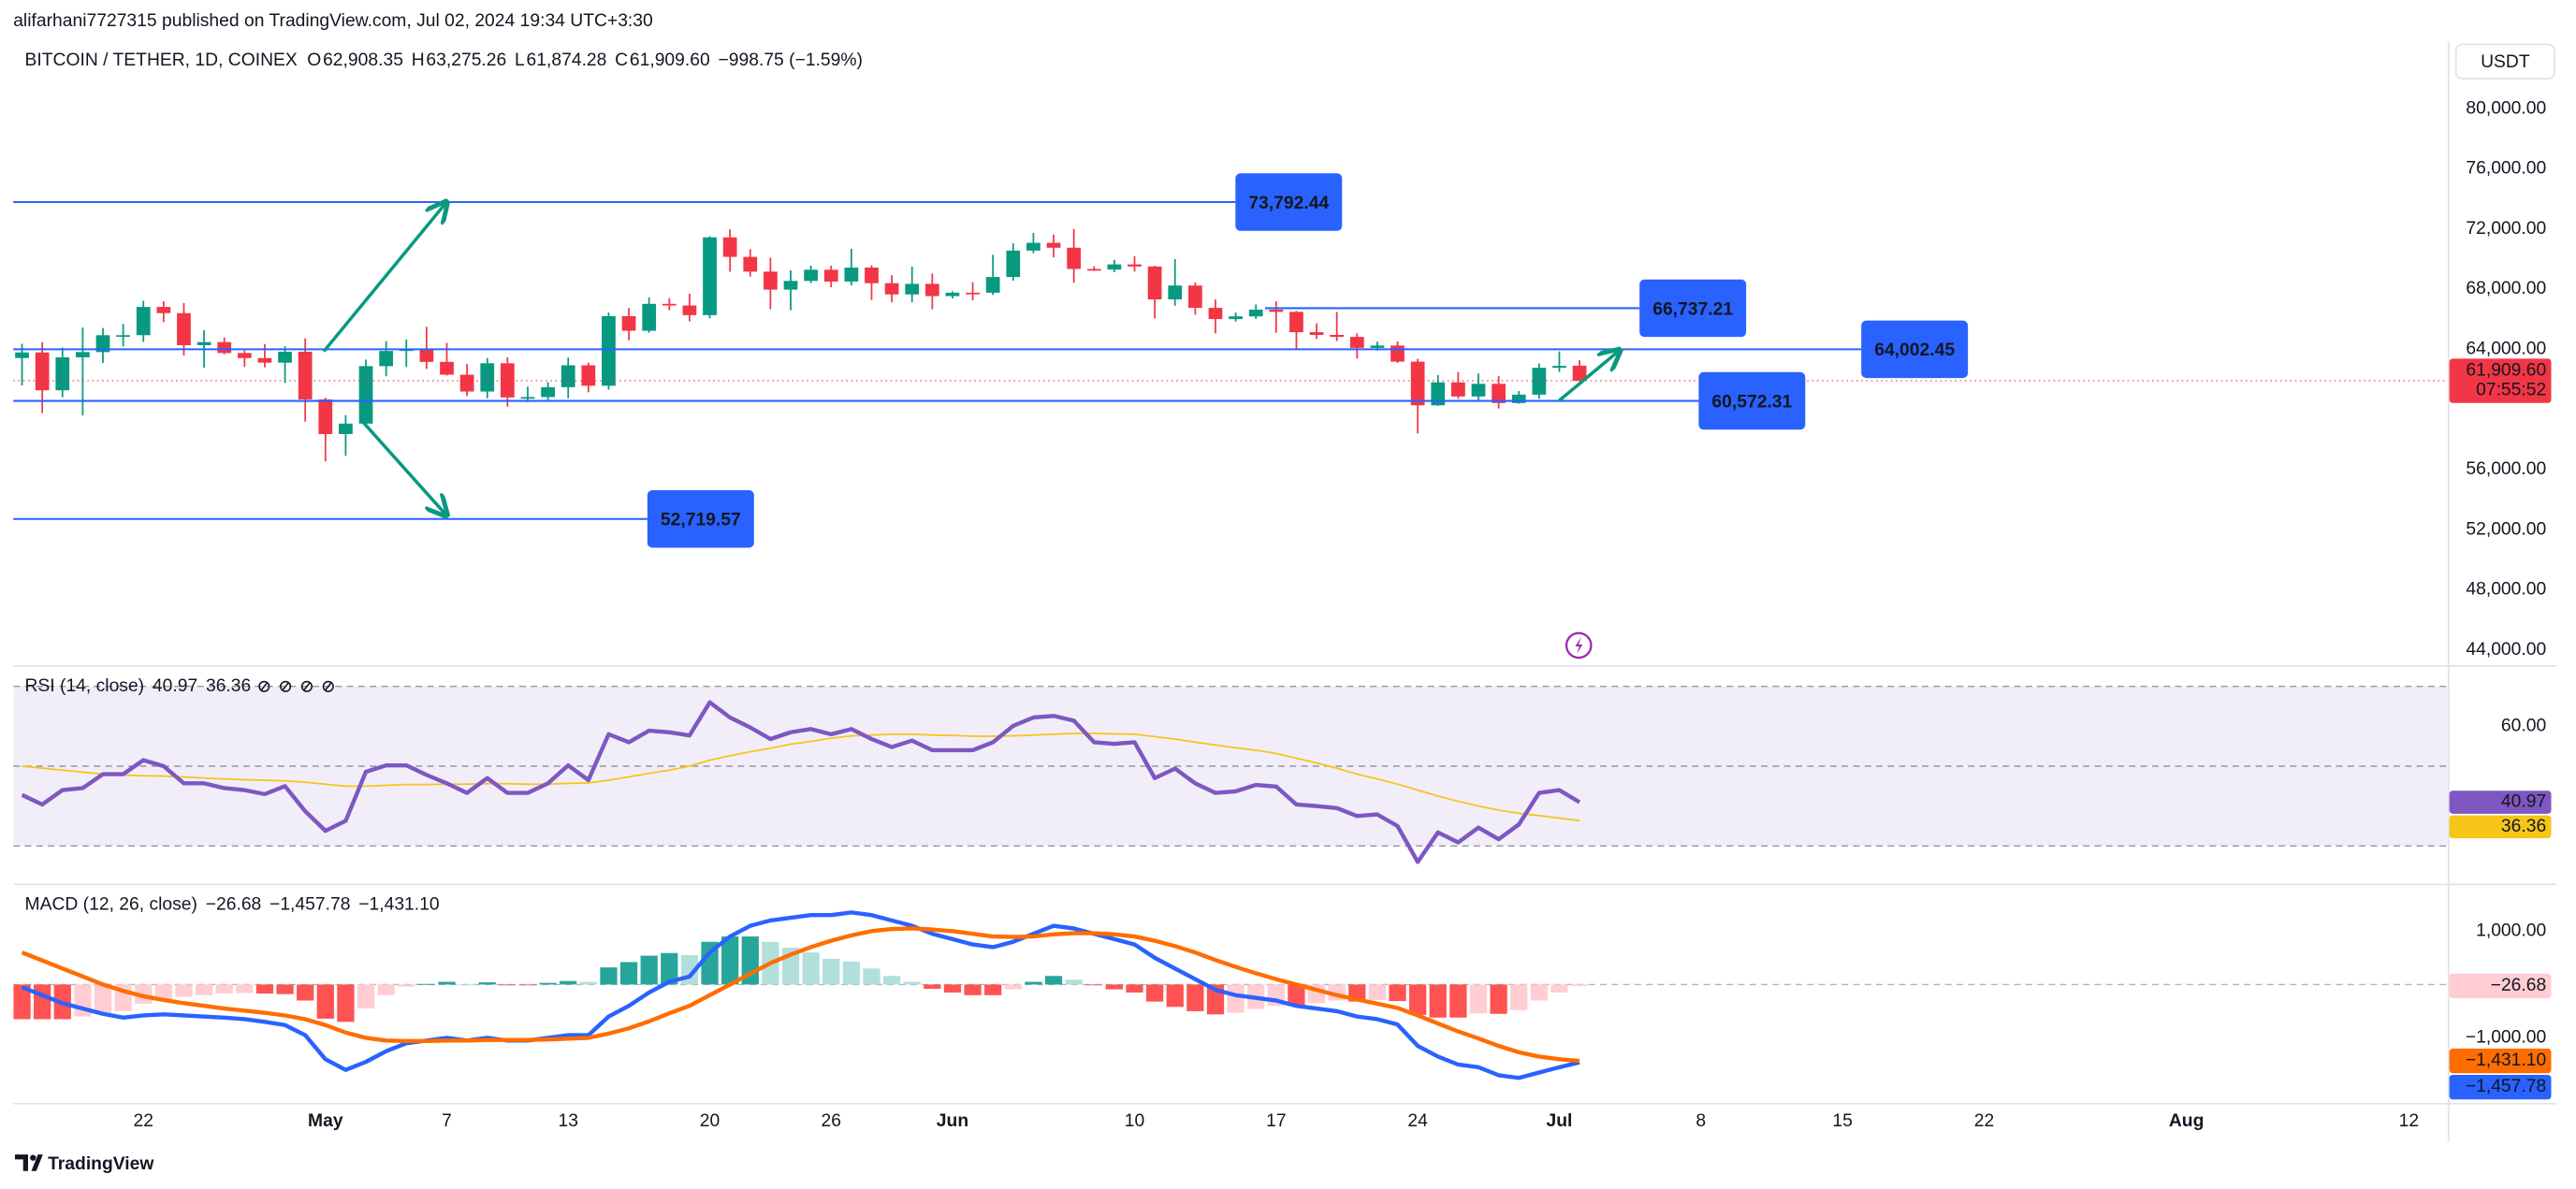 Image resolution: width=2576 pixels, height=1189 pixels. I want to click on macd-line, so click(800, 995).